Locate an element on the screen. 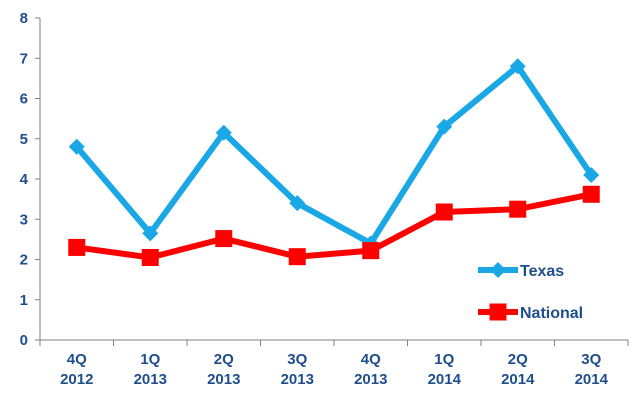 This screenshot has height=395, width=639. chart-legend: Texas National is located at coordinates (530, 292).